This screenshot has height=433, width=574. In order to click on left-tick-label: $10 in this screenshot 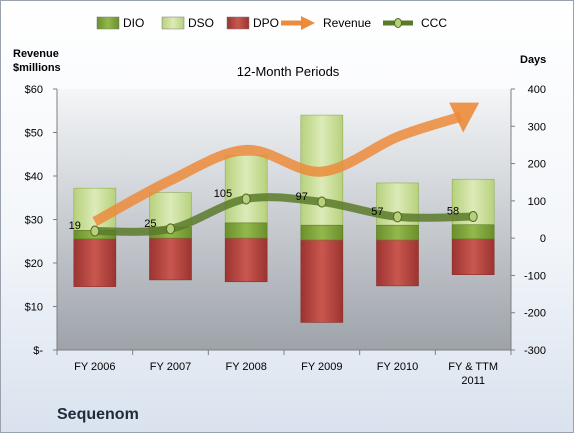, I will do `click(34, 308)`.